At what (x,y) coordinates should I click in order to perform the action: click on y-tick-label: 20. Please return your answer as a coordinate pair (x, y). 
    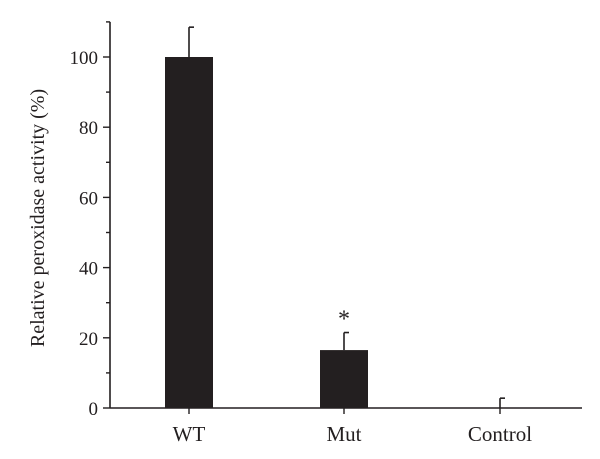
    Looking at the image, I should click on (88, 339).